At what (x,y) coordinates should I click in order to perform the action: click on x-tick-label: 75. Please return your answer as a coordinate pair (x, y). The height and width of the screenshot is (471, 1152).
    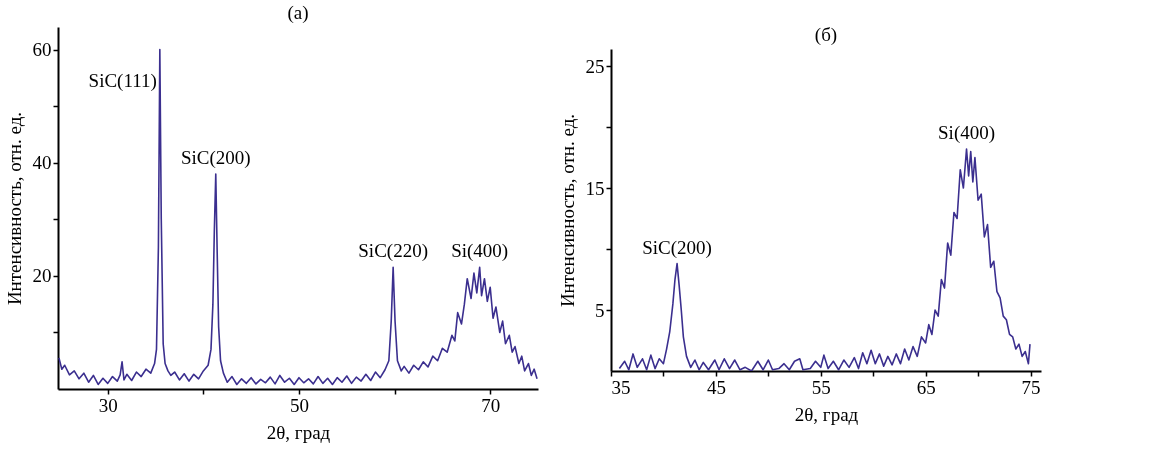
    Looking at the image, I should click on (1031, 387).